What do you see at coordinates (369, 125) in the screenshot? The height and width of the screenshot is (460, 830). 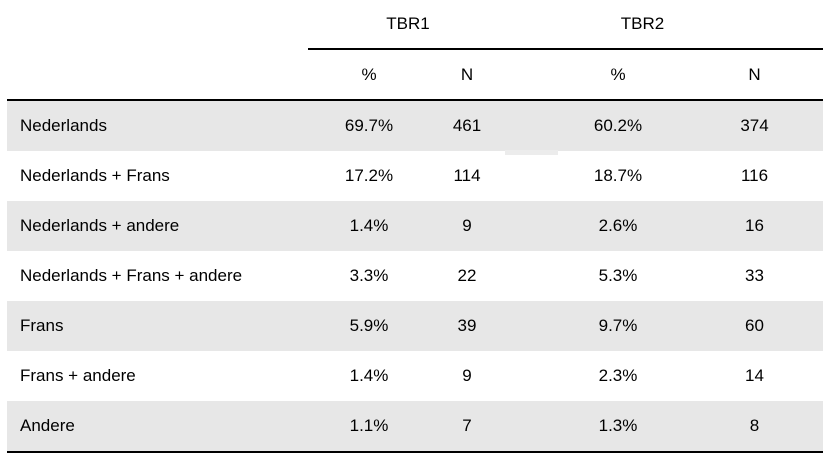 I see `cell-tbr1-pct: 69.7%` at bounding box center [369, 125].